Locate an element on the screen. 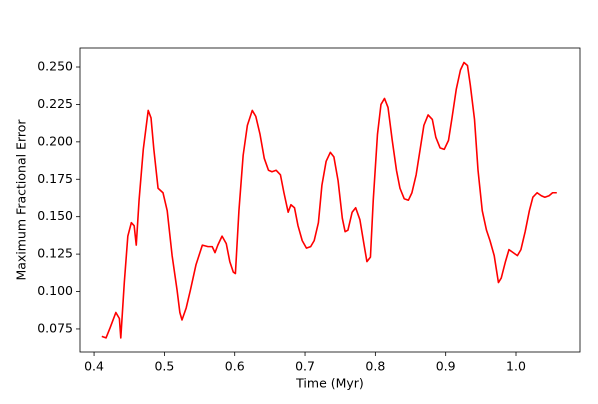  y-tick-label: 0.250 is located at coordinates (55, 66).